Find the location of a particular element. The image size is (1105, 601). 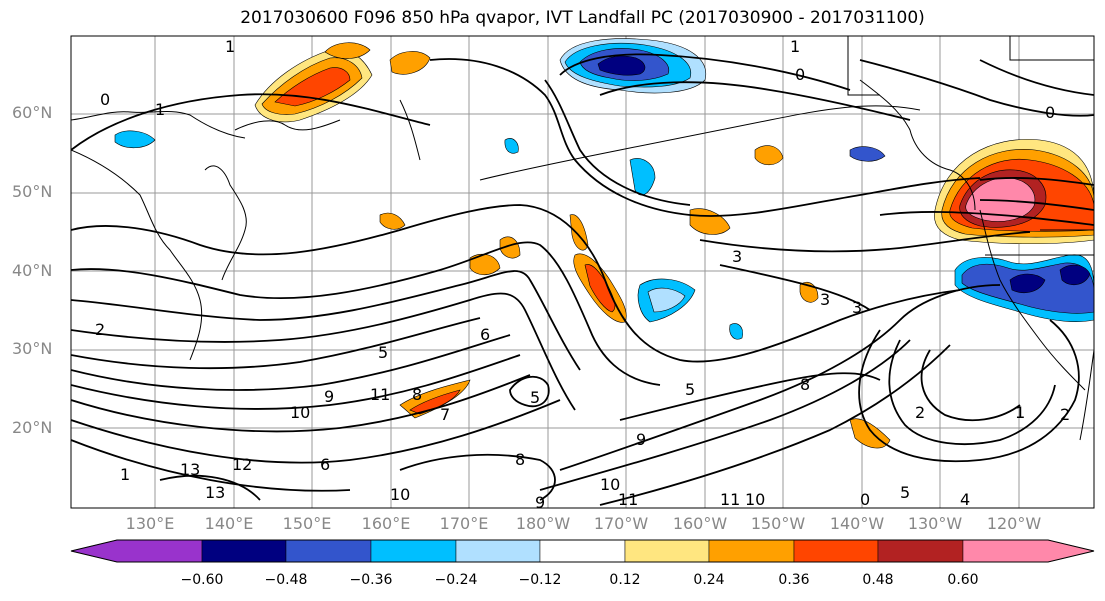

lon-label: 180°W is located at coordinates (543, 523).